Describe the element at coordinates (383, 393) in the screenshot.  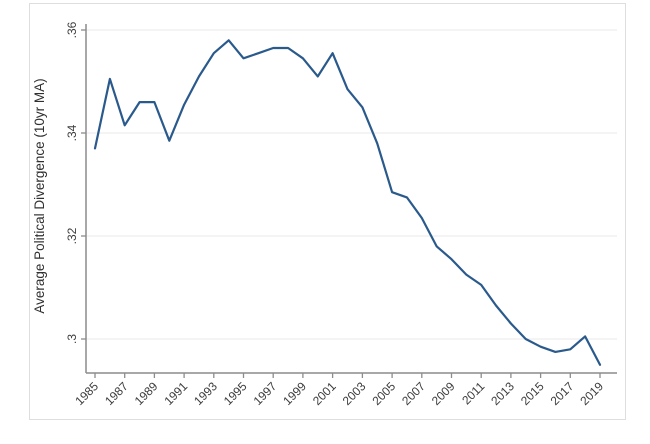
I see `x-tick-label: 2005` at that location.